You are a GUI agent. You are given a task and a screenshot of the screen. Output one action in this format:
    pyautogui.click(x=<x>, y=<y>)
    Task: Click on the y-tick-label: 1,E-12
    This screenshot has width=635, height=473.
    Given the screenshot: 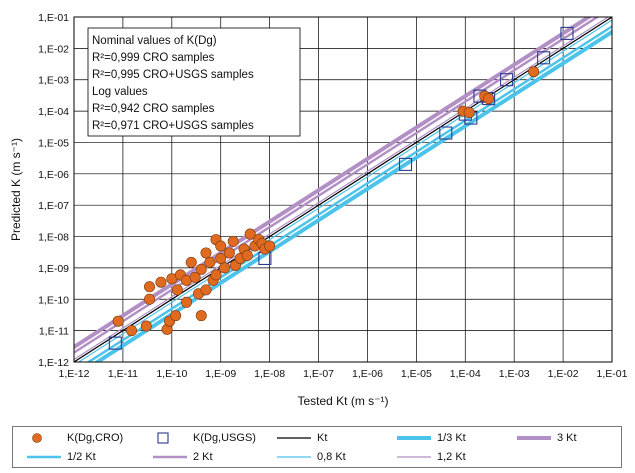 What is the action you would take?
    pyautogui.click(x=53, y=363)
    